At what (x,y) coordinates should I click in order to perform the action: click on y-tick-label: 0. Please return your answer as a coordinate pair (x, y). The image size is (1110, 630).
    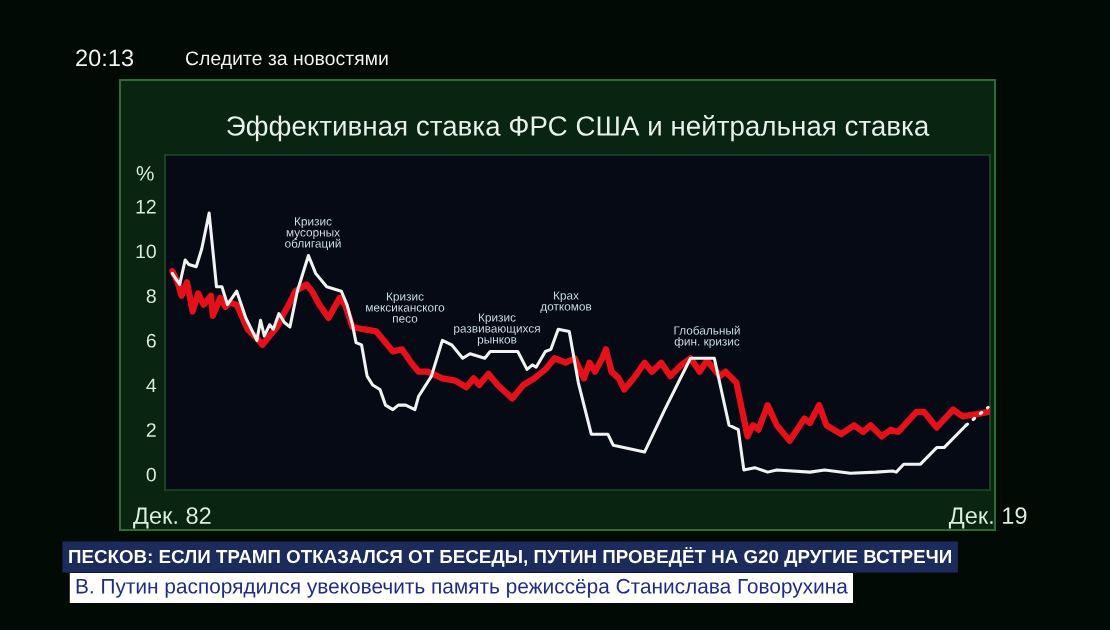
    Looking at the image, I should click on (151, 474).